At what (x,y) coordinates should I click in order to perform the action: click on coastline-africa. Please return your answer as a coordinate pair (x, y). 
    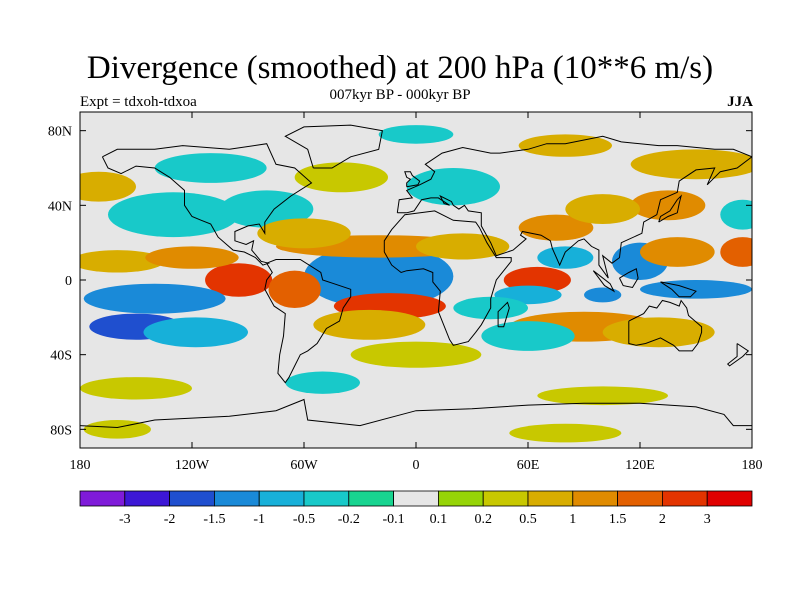
    Looking at the image, I should click on (447, 278).